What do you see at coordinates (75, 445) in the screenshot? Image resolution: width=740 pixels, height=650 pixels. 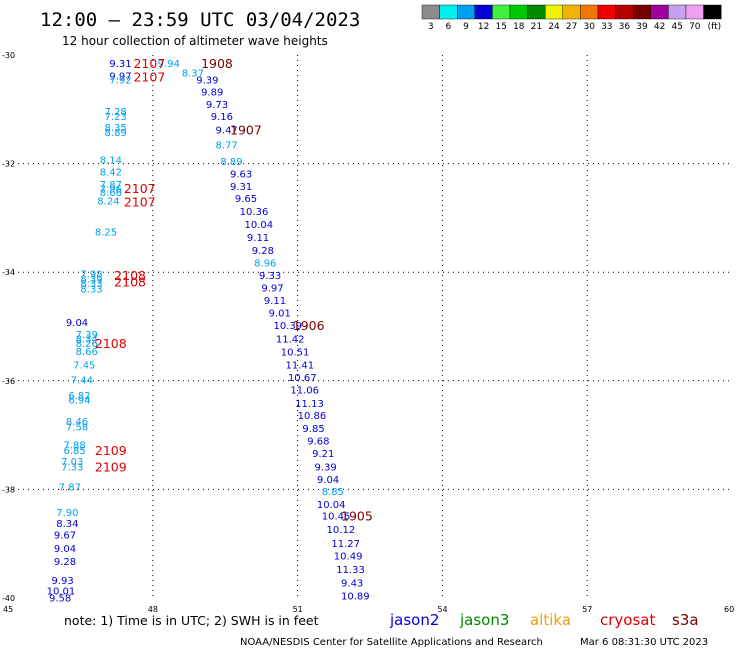 I see `swh-data-label: 7.88` at bounding box center [75, 445].